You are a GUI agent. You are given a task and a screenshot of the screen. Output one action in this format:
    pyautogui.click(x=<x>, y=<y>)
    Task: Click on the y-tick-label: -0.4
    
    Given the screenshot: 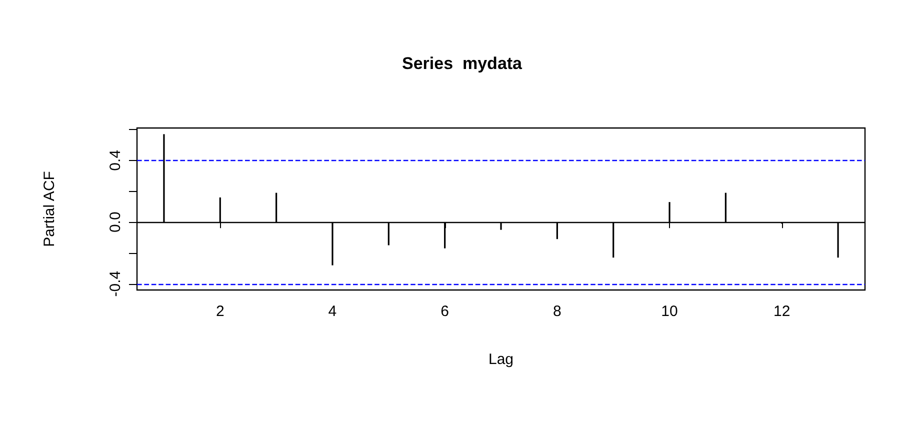 What is the action you would take?
    pyautogui.click(x=115, y=283)
    